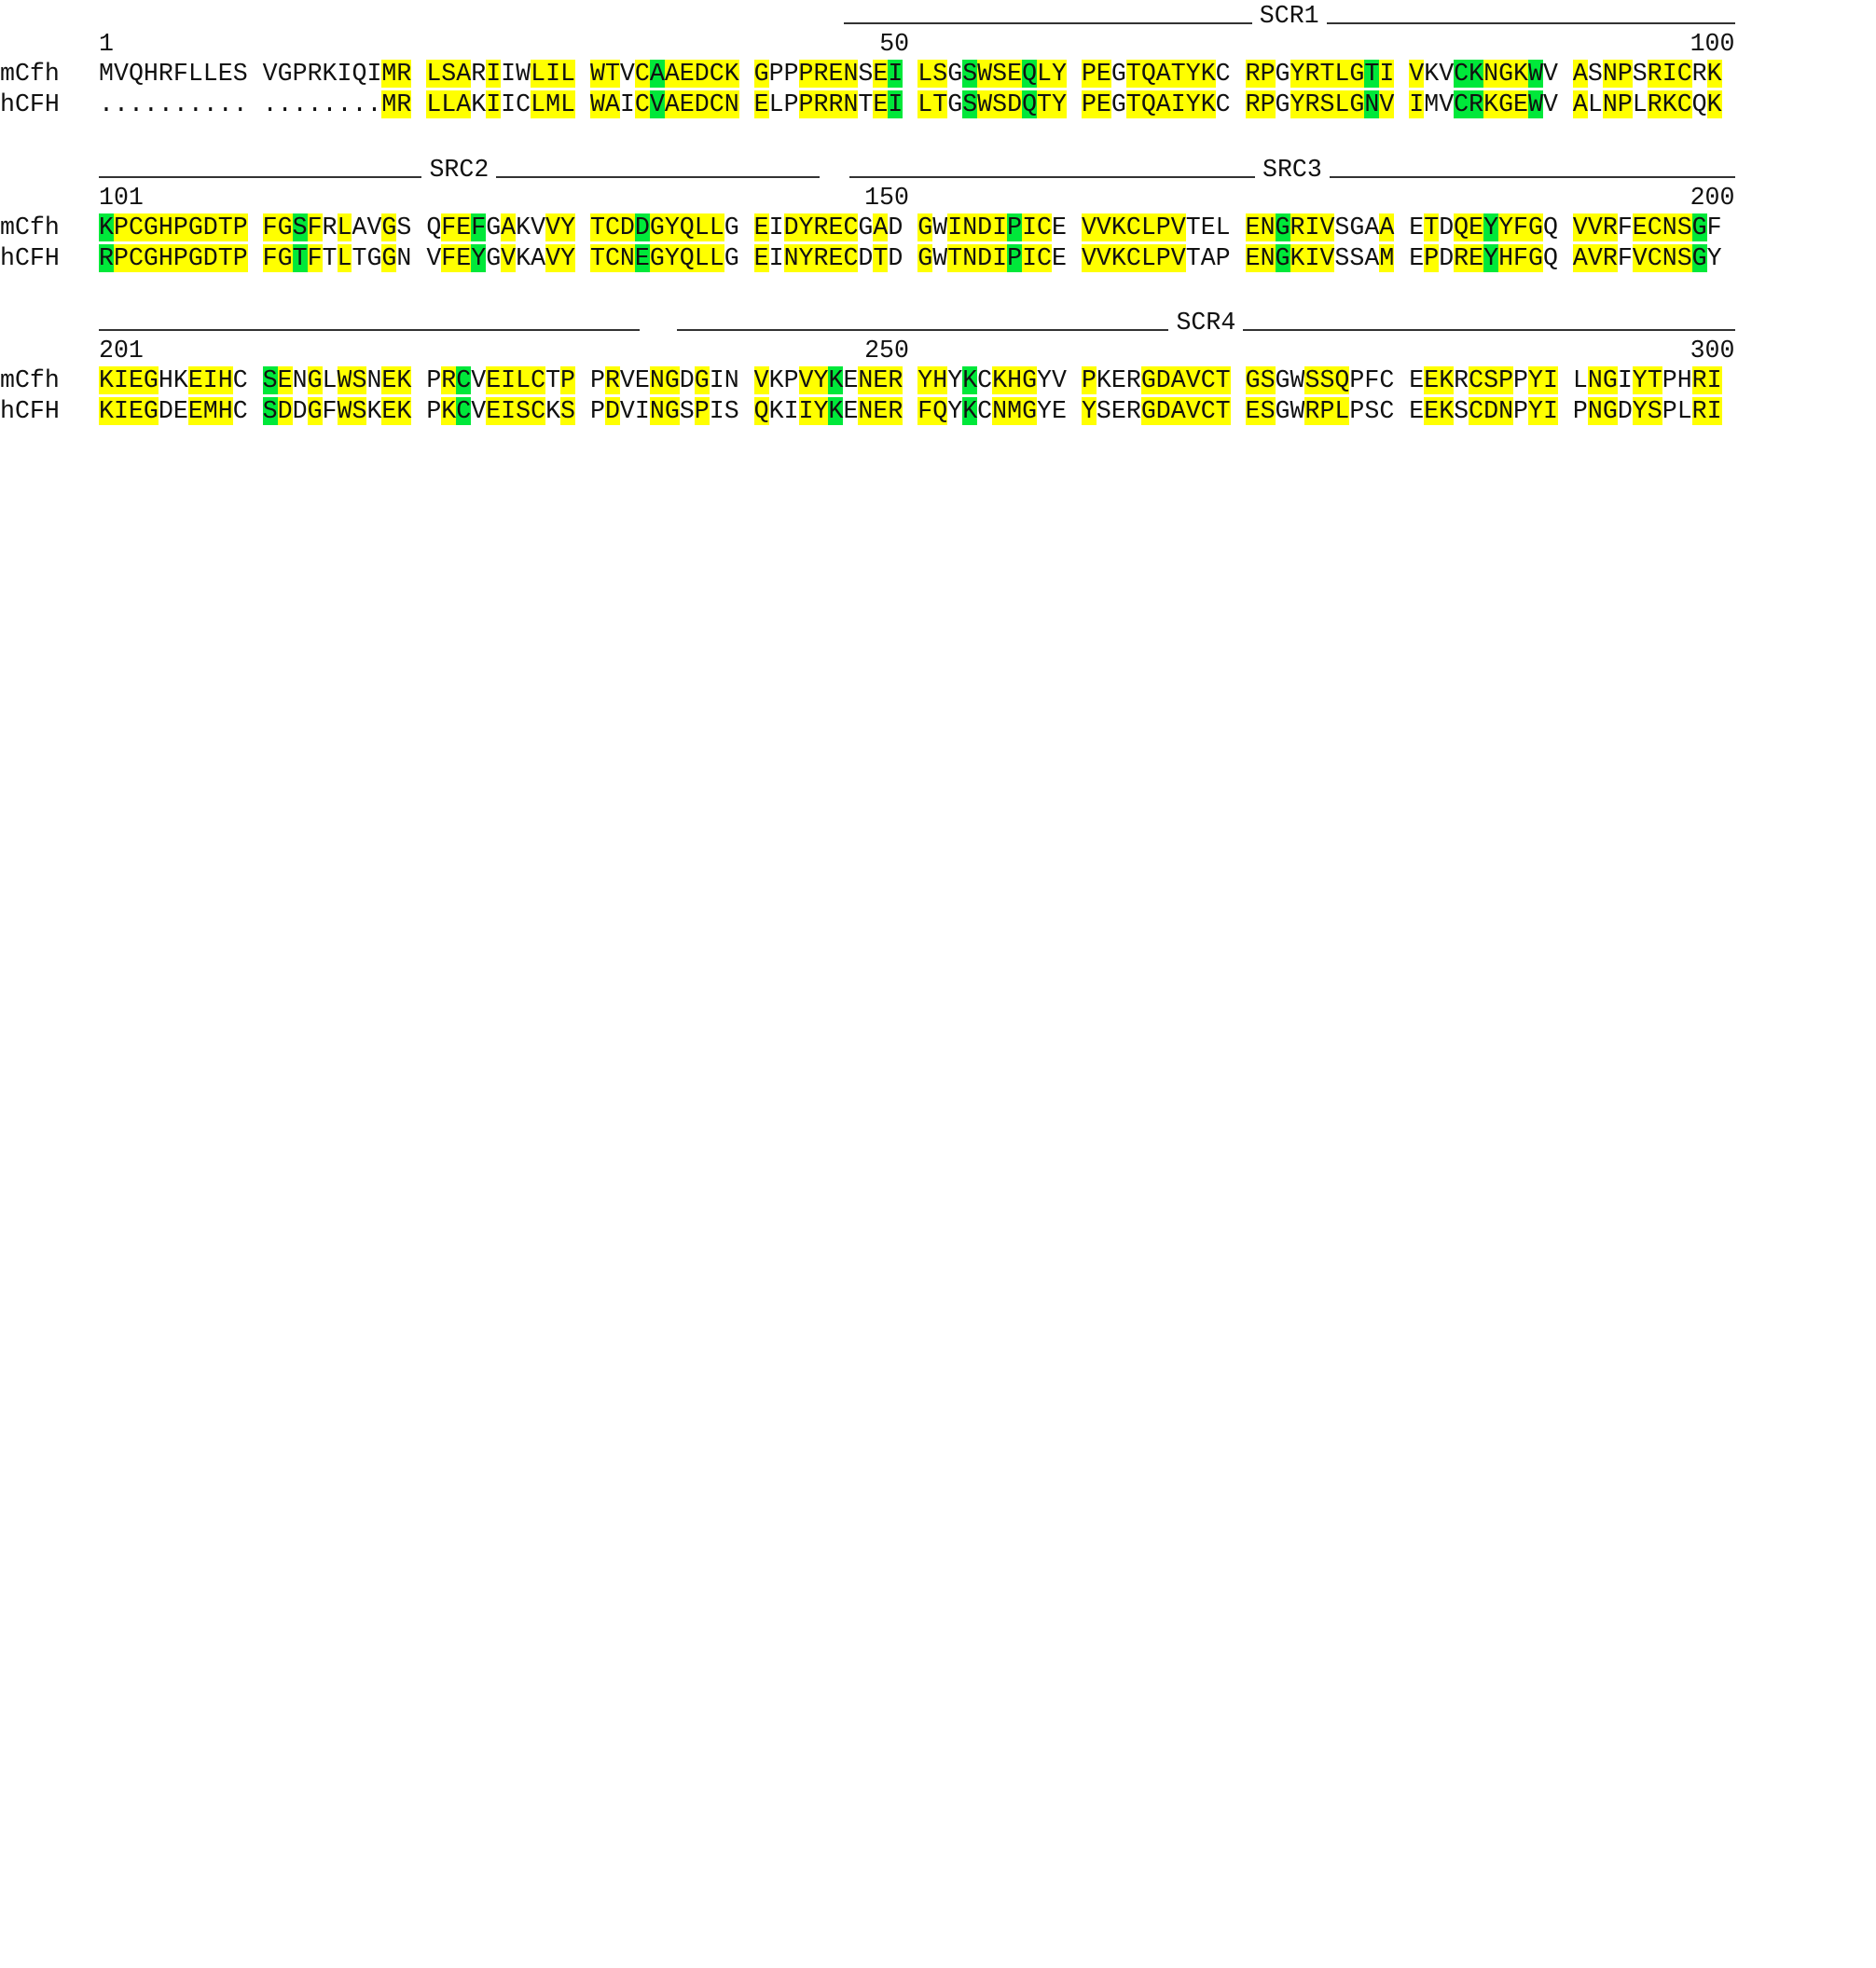  What do you see at coordinates (1712, 198) in the screenshot?
I see `position-number: 200` at bounding box center [1712, 198].